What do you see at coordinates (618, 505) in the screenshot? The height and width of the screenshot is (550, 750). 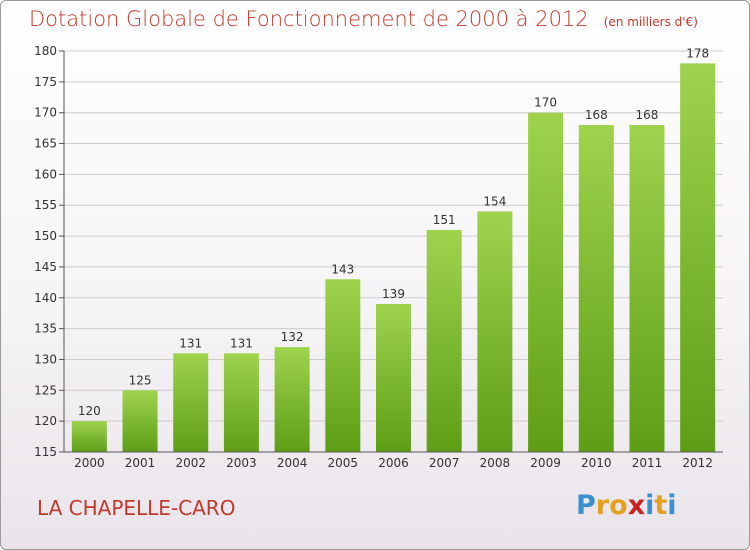 I see `logo-letter: o` at bounding box center [618, 505].